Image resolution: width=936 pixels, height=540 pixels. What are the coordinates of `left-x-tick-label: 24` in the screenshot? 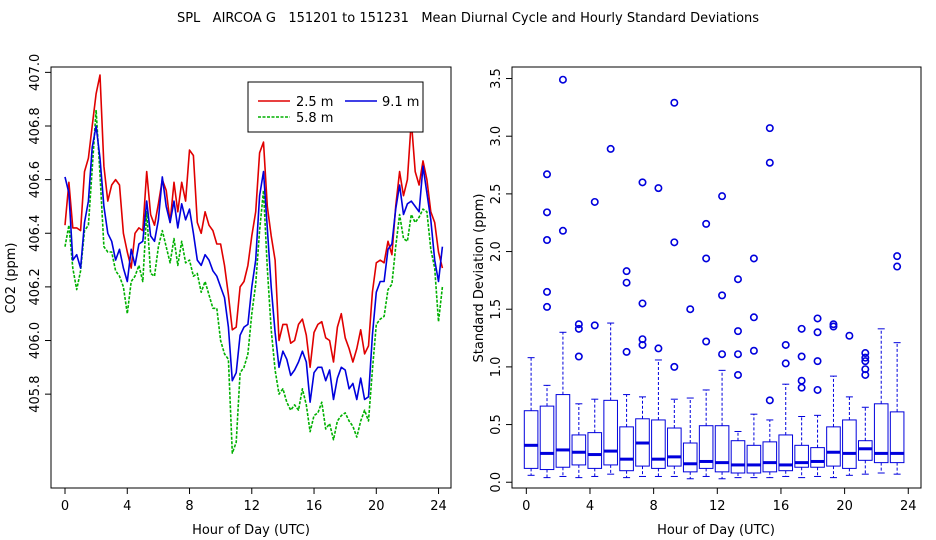 It's located at (438, 506).